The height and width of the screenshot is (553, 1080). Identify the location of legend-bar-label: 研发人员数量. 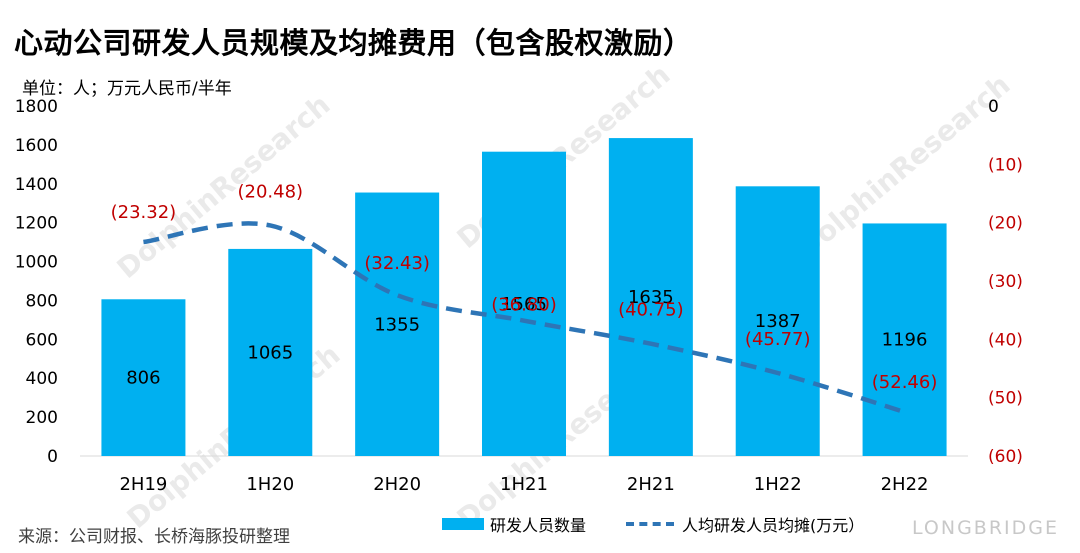
(538, 525).